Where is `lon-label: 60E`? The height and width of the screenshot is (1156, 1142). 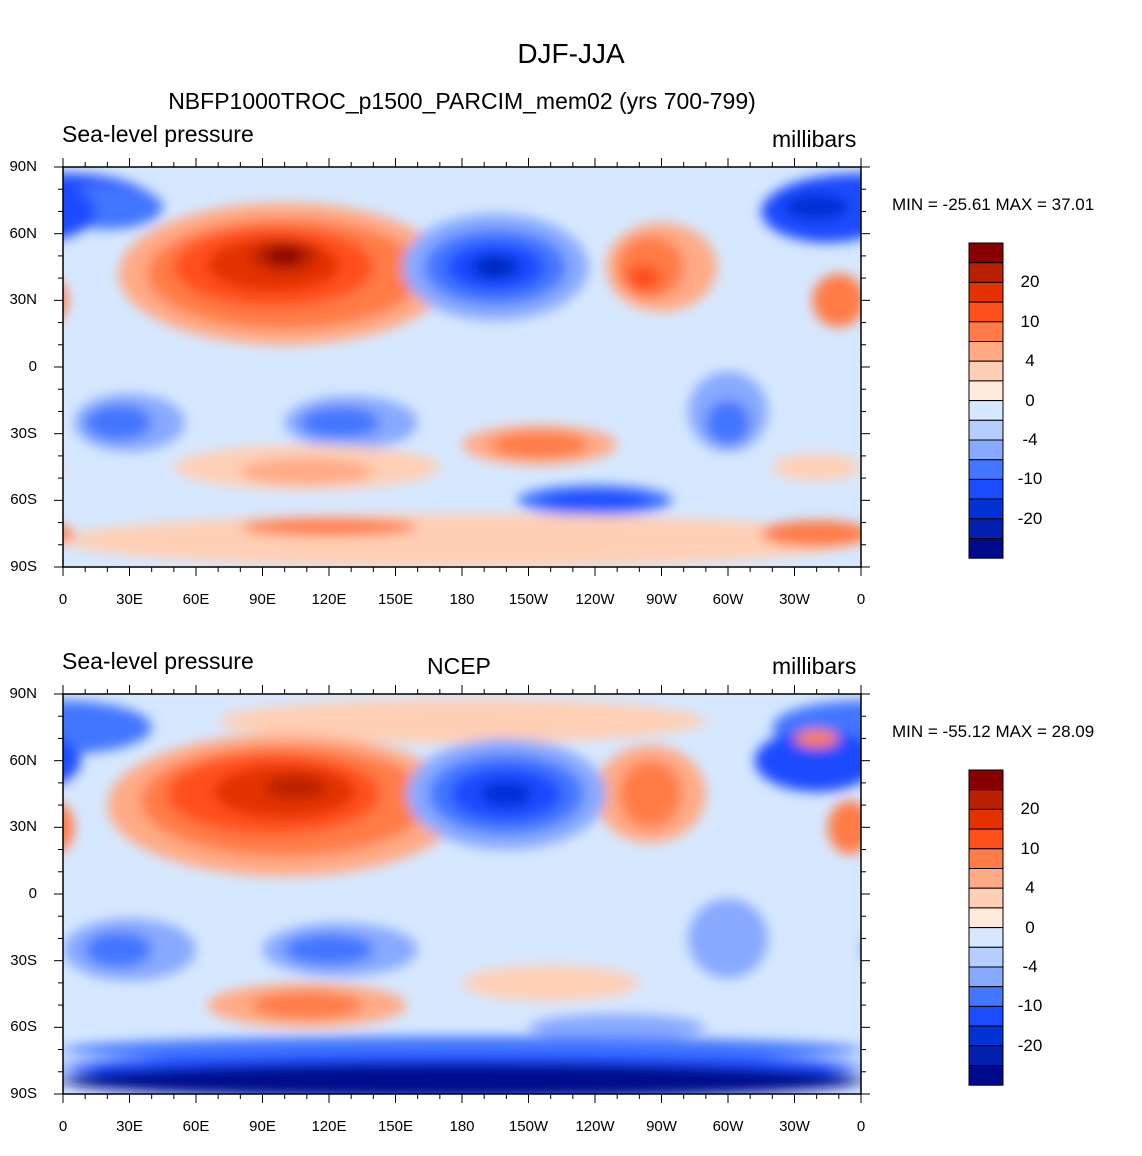
lon-label: 60E is located at coordinates (196, 1126).